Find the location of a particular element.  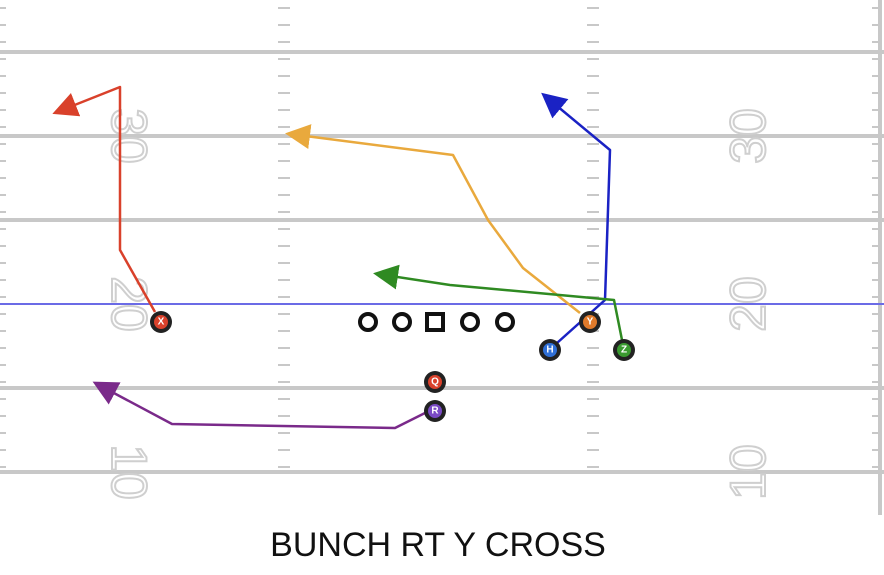

player-label: Q is located at coordinates (435, 382).